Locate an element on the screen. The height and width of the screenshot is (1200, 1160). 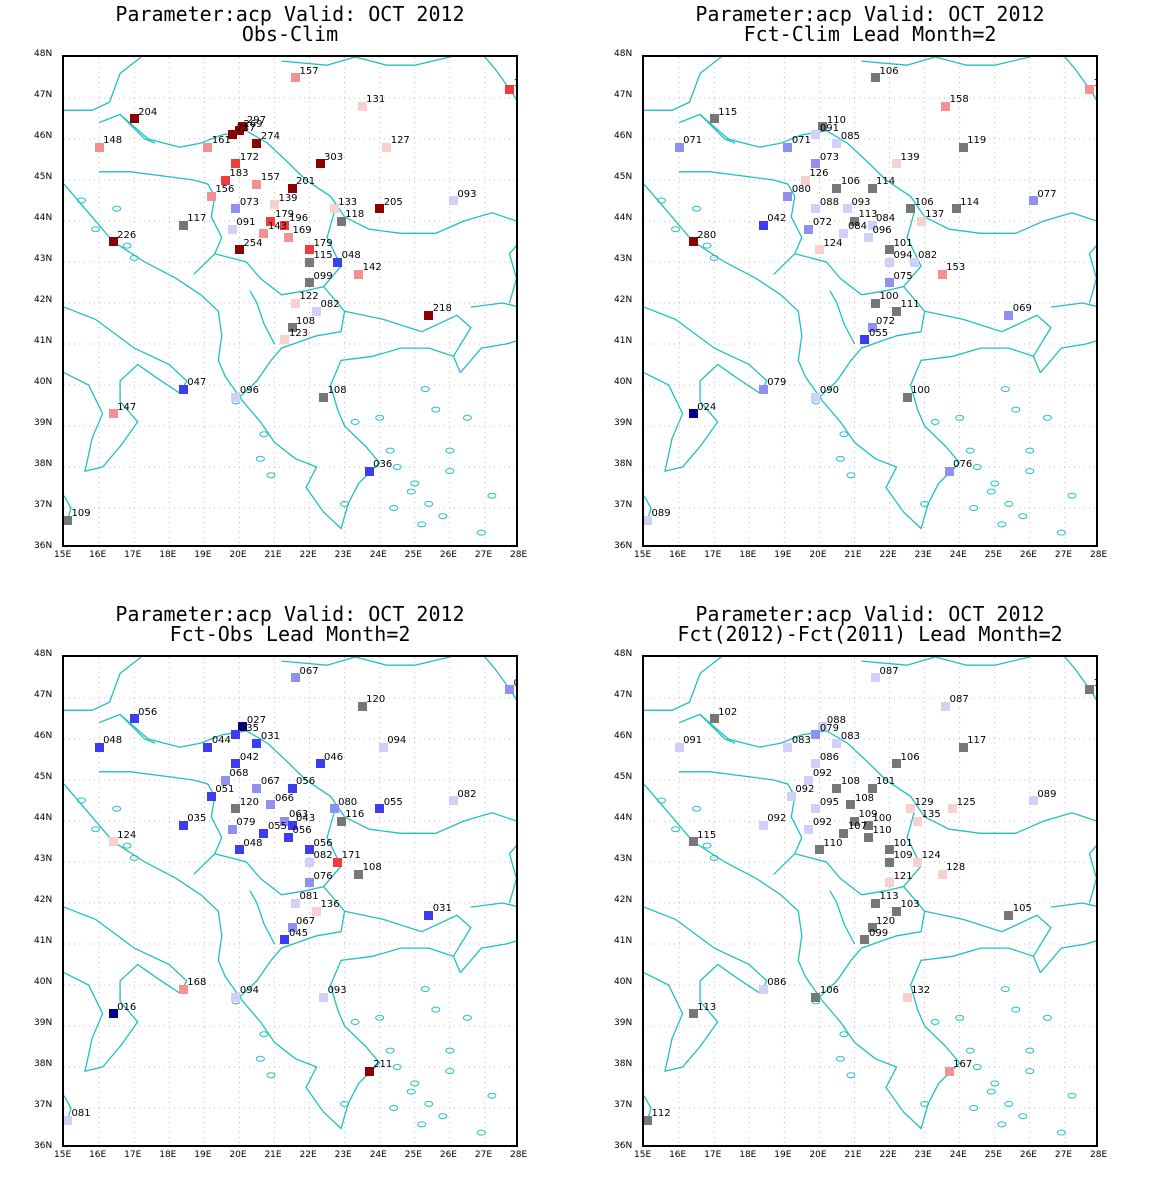
lat-tick-label: 47N is located at coordinates (623, 95).